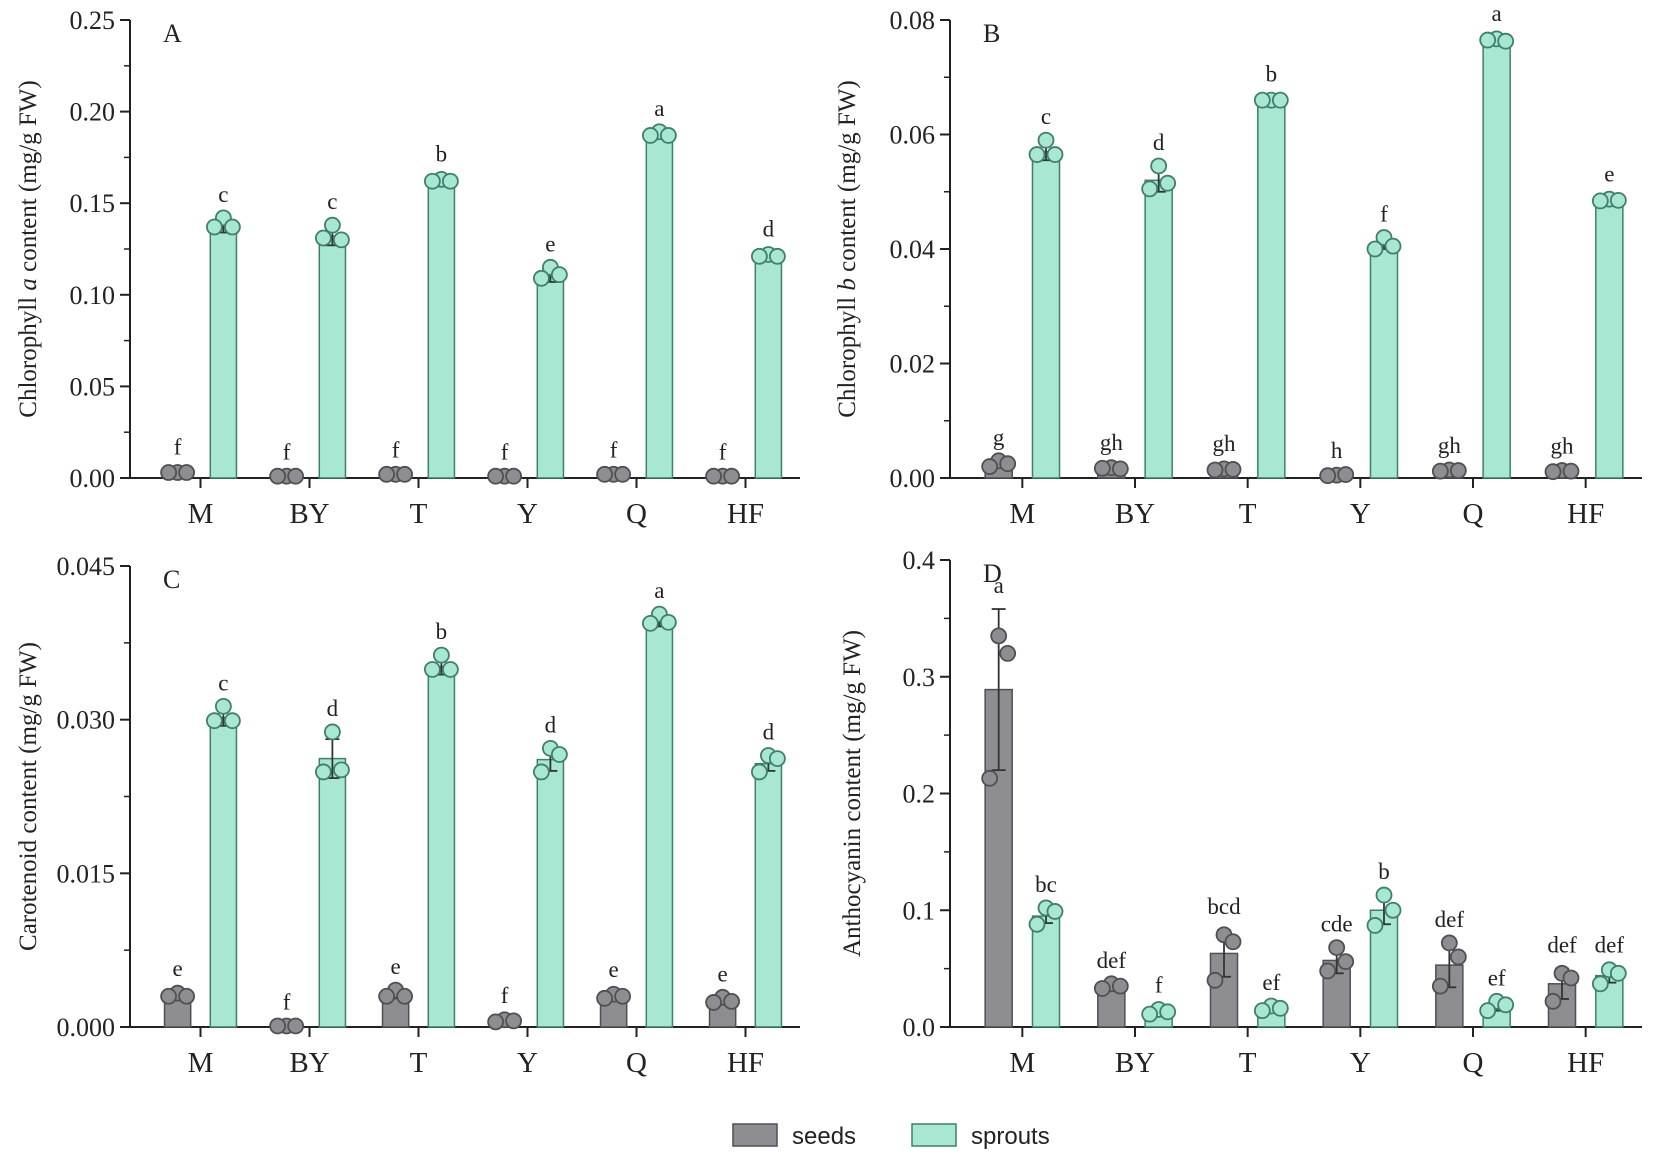  What do you see at coordinates (919, 910) in the screenshot?
I see `y-tick-label: 0.1` at bounding box center [919, 910].